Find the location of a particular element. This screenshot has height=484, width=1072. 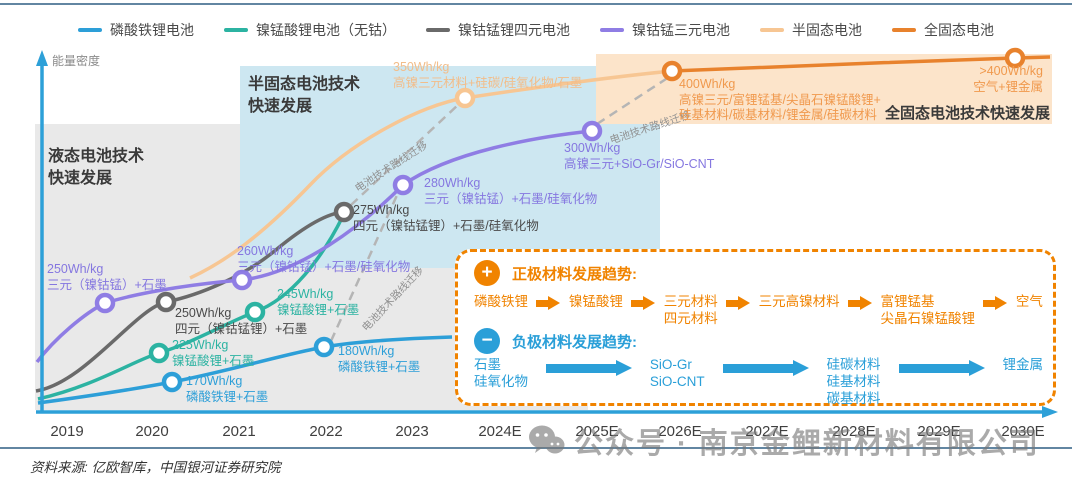

cathode-item: 空气 is located at coordinates (1029, 301).